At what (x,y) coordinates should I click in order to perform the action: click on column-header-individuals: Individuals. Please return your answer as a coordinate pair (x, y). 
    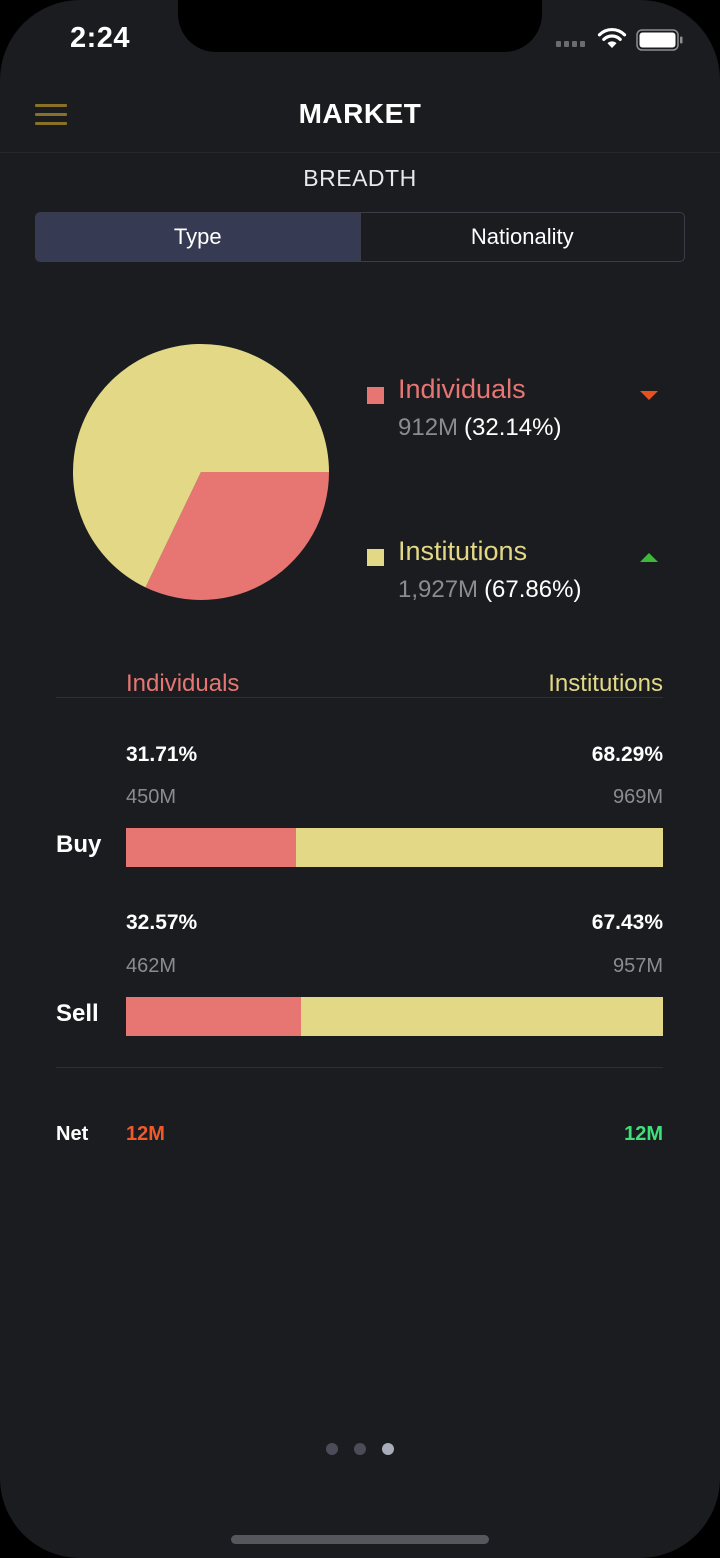
    Looking at the image, I should click on (183, 683).